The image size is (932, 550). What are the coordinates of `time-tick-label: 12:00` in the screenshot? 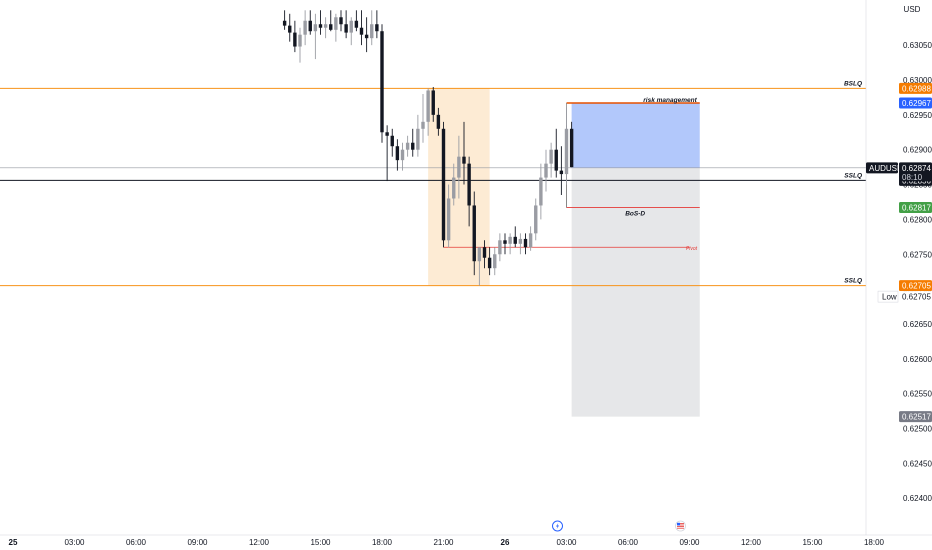 It's located at (751, 542).